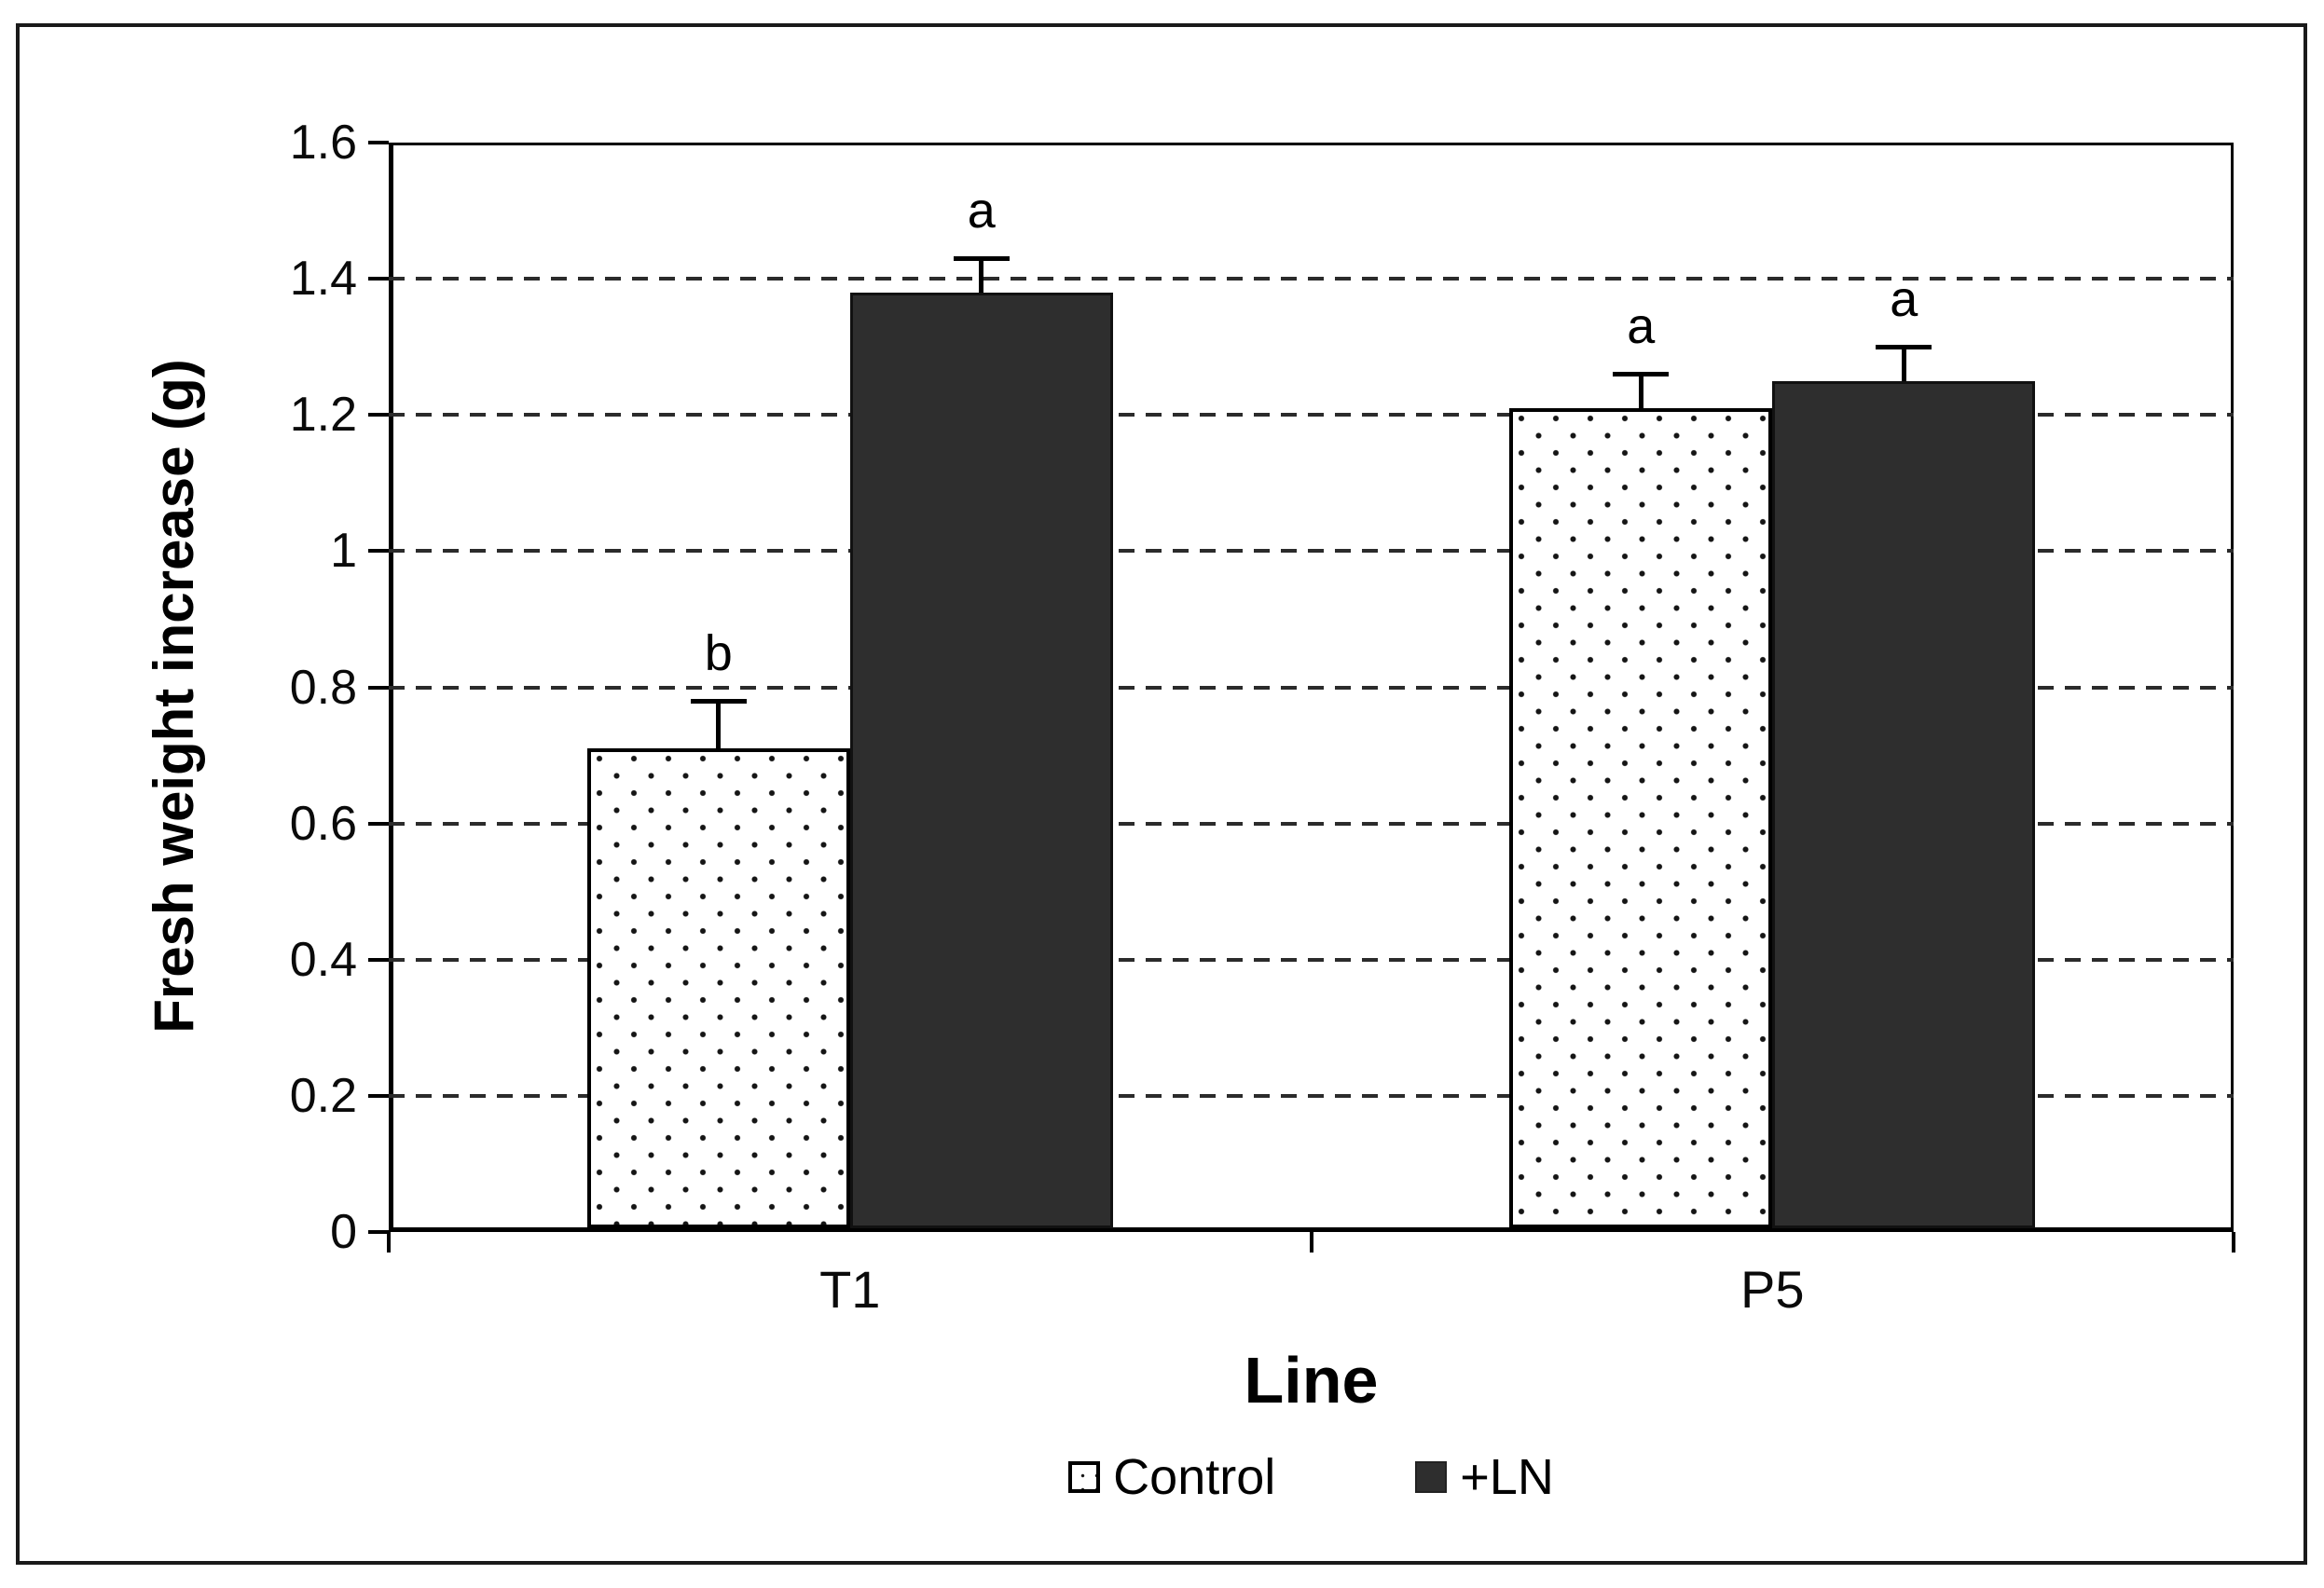  I want to click on error-bar-t1-ln, so click(981, 275).